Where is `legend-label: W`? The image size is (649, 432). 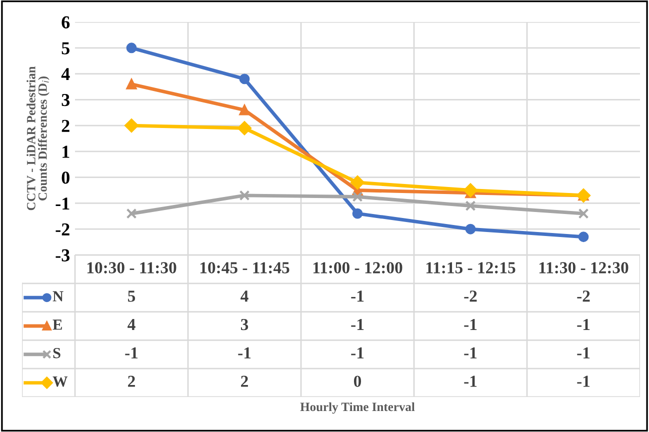
legend-label: W is located at coordinates (60, 381).